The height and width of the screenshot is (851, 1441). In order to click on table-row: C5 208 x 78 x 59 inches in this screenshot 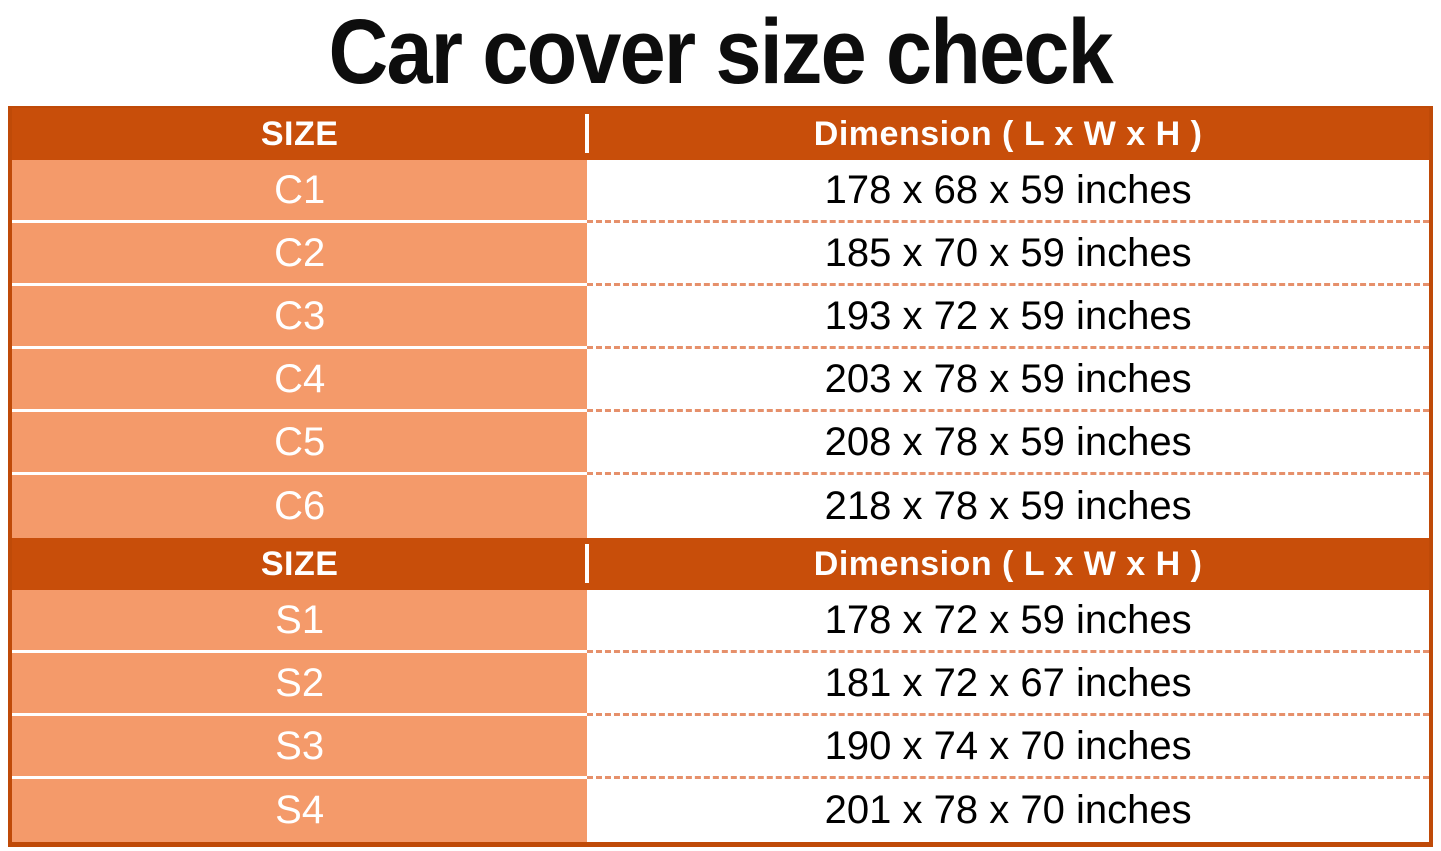, I will do `click(720, 443)`.